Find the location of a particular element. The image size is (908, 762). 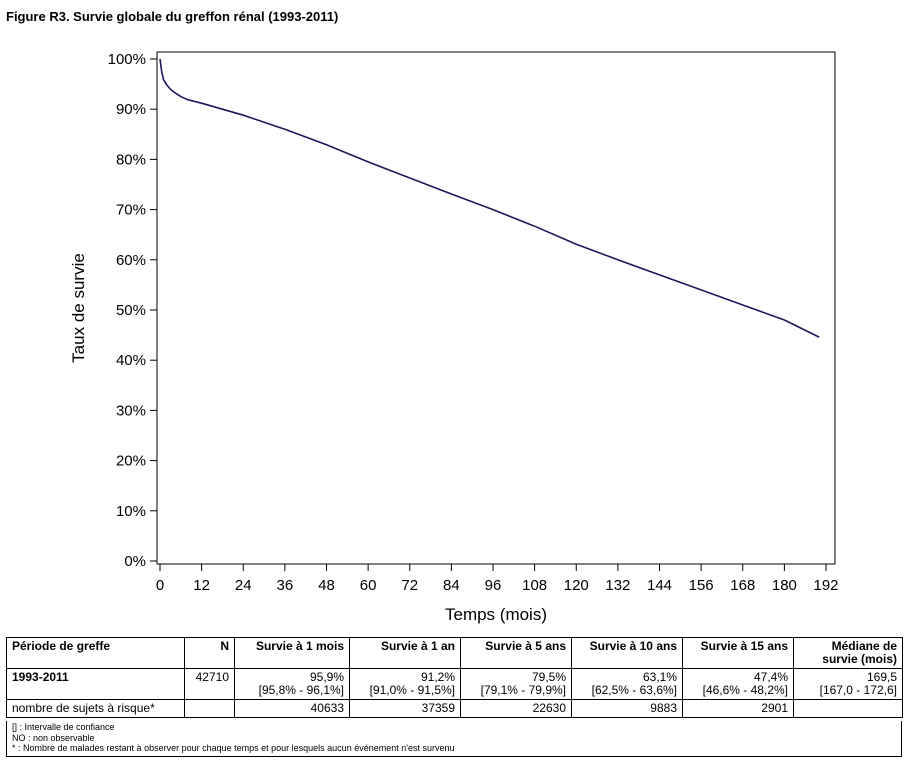

risk-count: 9883 is located at coordinates (627, 708).